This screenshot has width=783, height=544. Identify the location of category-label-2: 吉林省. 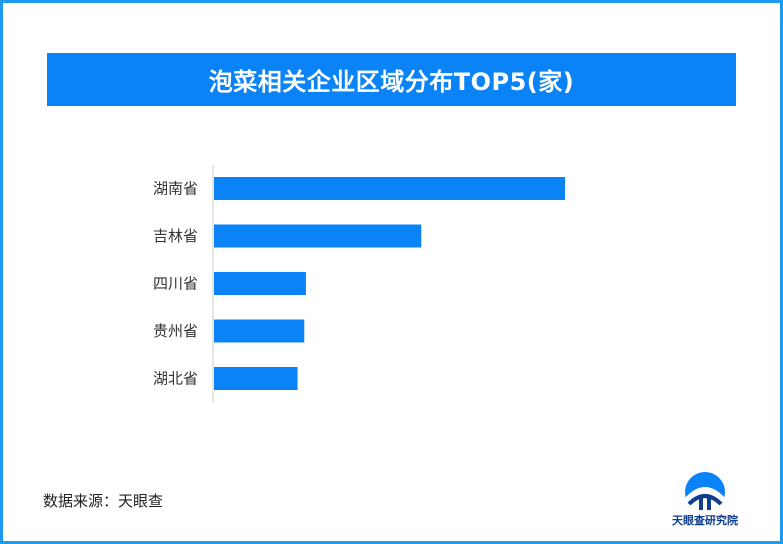
(175, 236).